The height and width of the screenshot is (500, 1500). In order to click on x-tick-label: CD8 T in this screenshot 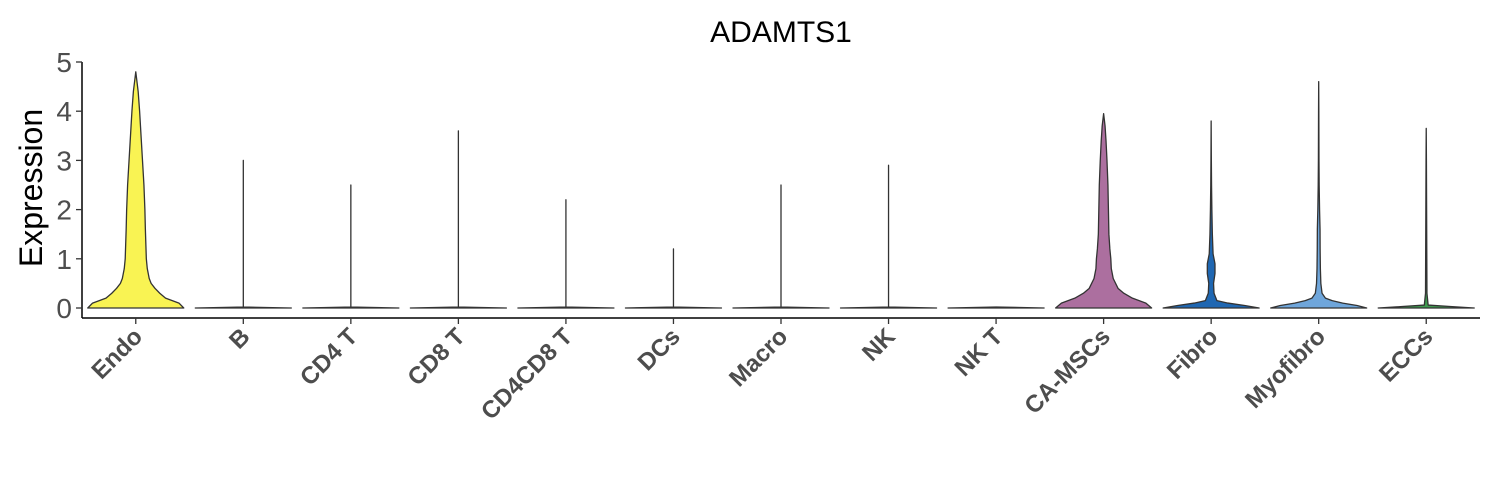, I will do `click(437, 357)`.